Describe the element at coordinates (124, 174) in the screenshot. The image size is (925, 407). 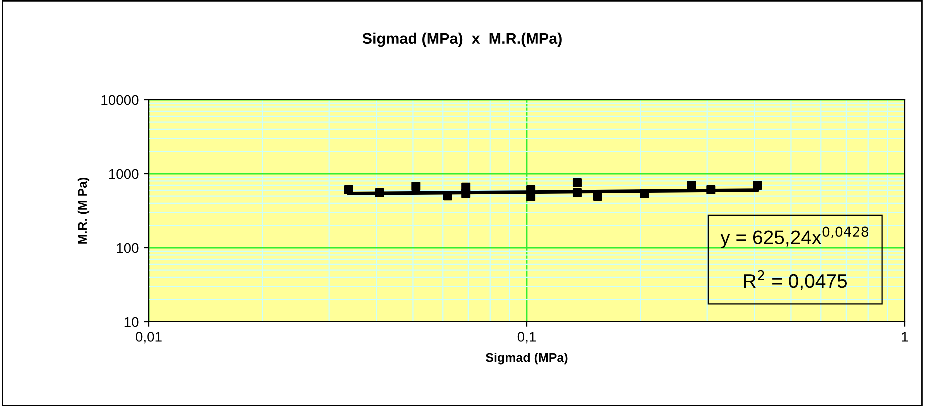
I see `y-tick-label: 1000` at that location.